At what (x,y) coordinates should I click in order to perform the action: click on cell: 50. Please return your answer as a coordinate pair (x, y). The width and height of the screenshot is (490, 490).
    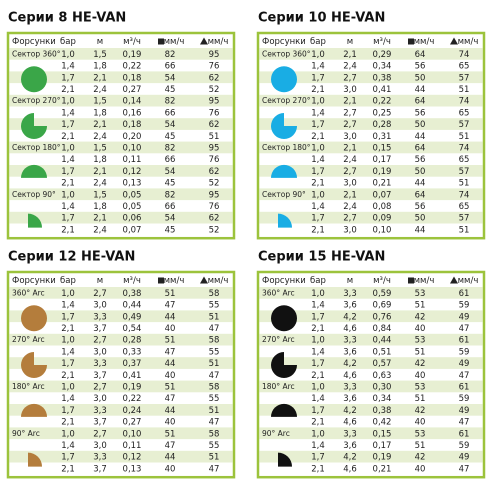
    Looking at the image, I should click on (420, 219).